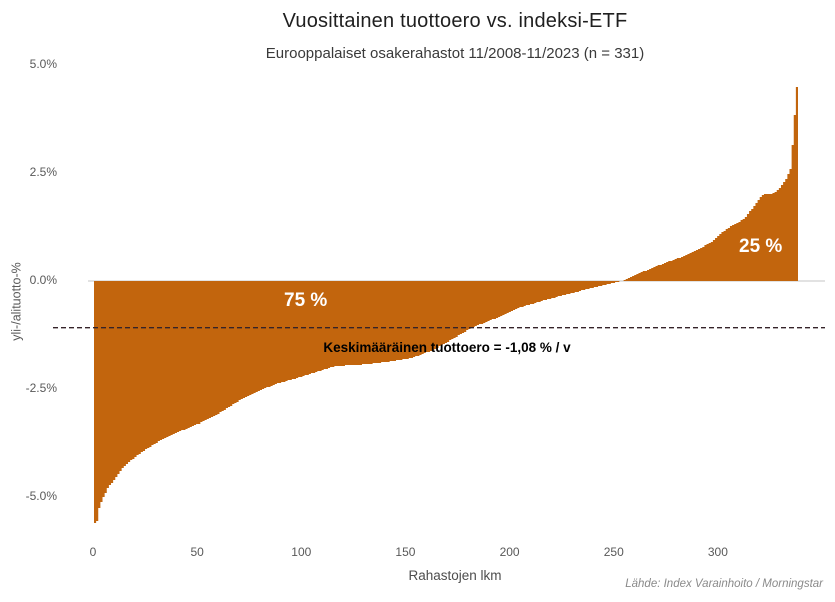 The image size is (835, 602). What do you see at coordinates (509, 552) in the screenshot?
I see `x-axis-tick: 200` at bounding box center [509, 552].